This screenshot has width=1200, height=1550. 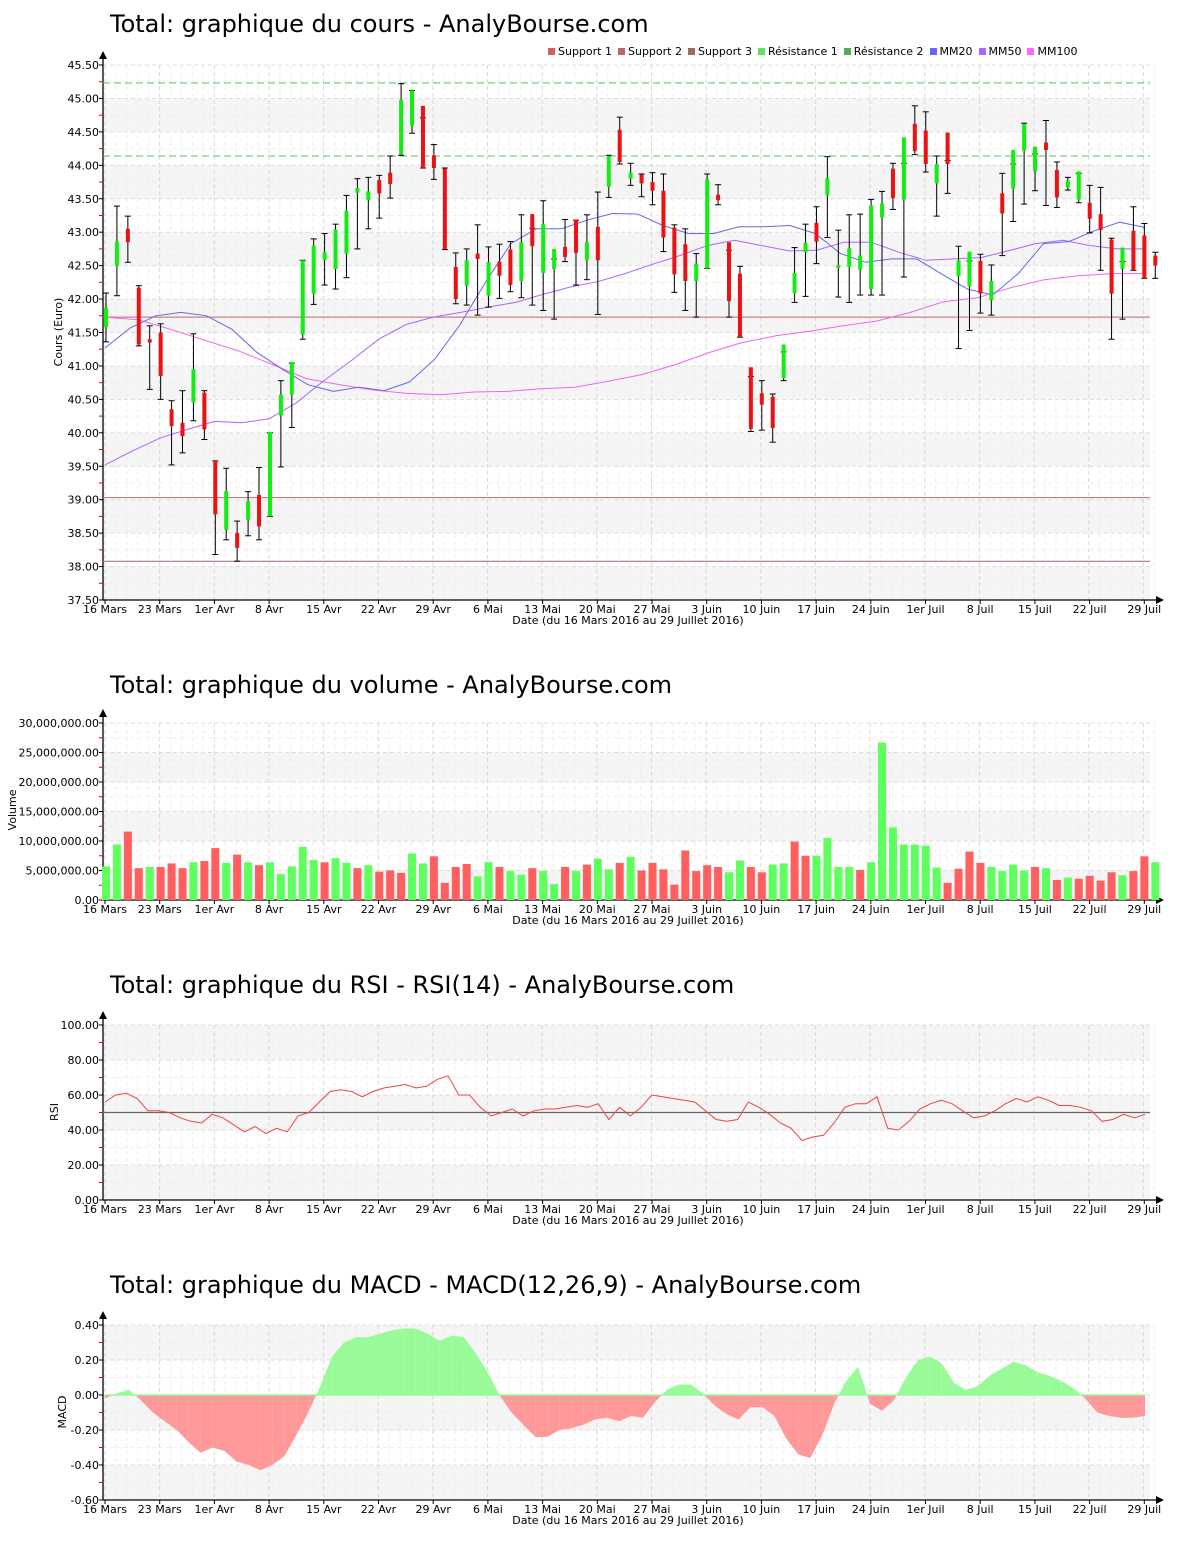 I want to click on svg-text: 20 Mai, so click(x=597, y=909).